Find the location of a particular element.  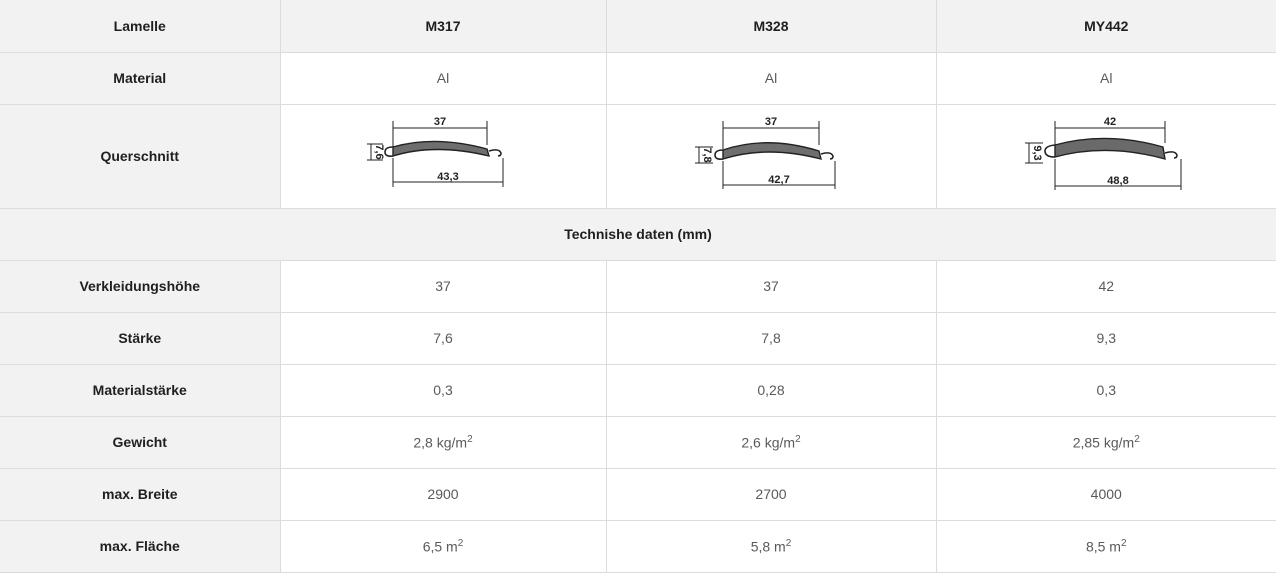

table-row: max. Breite 2900 2700 4000 is located at coordinates (638, 494).